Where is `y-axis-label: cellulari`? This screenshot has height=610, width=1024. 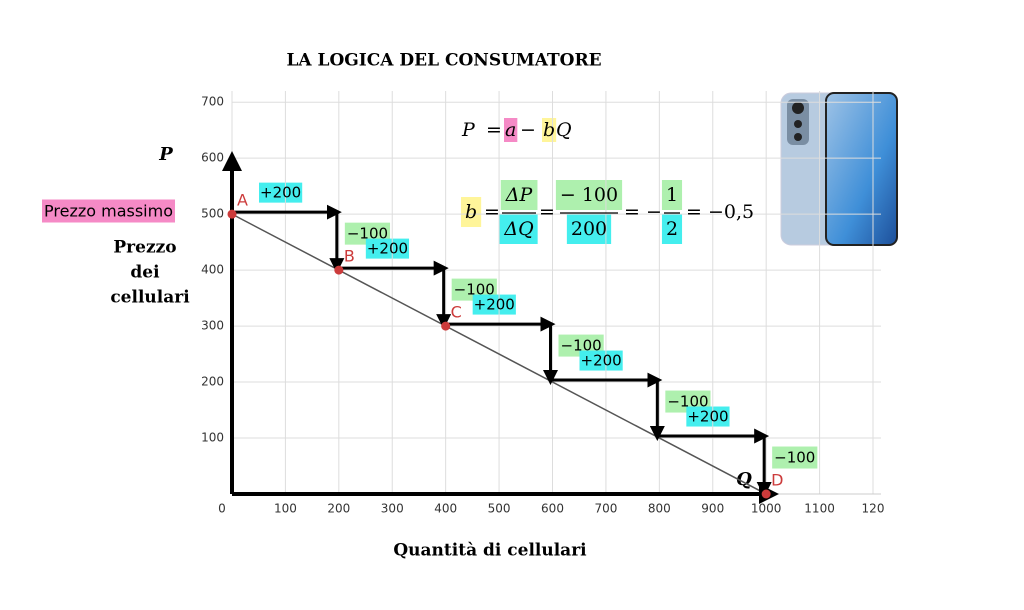
y-axis-label: cellulari is located at coordinates (150, 298).